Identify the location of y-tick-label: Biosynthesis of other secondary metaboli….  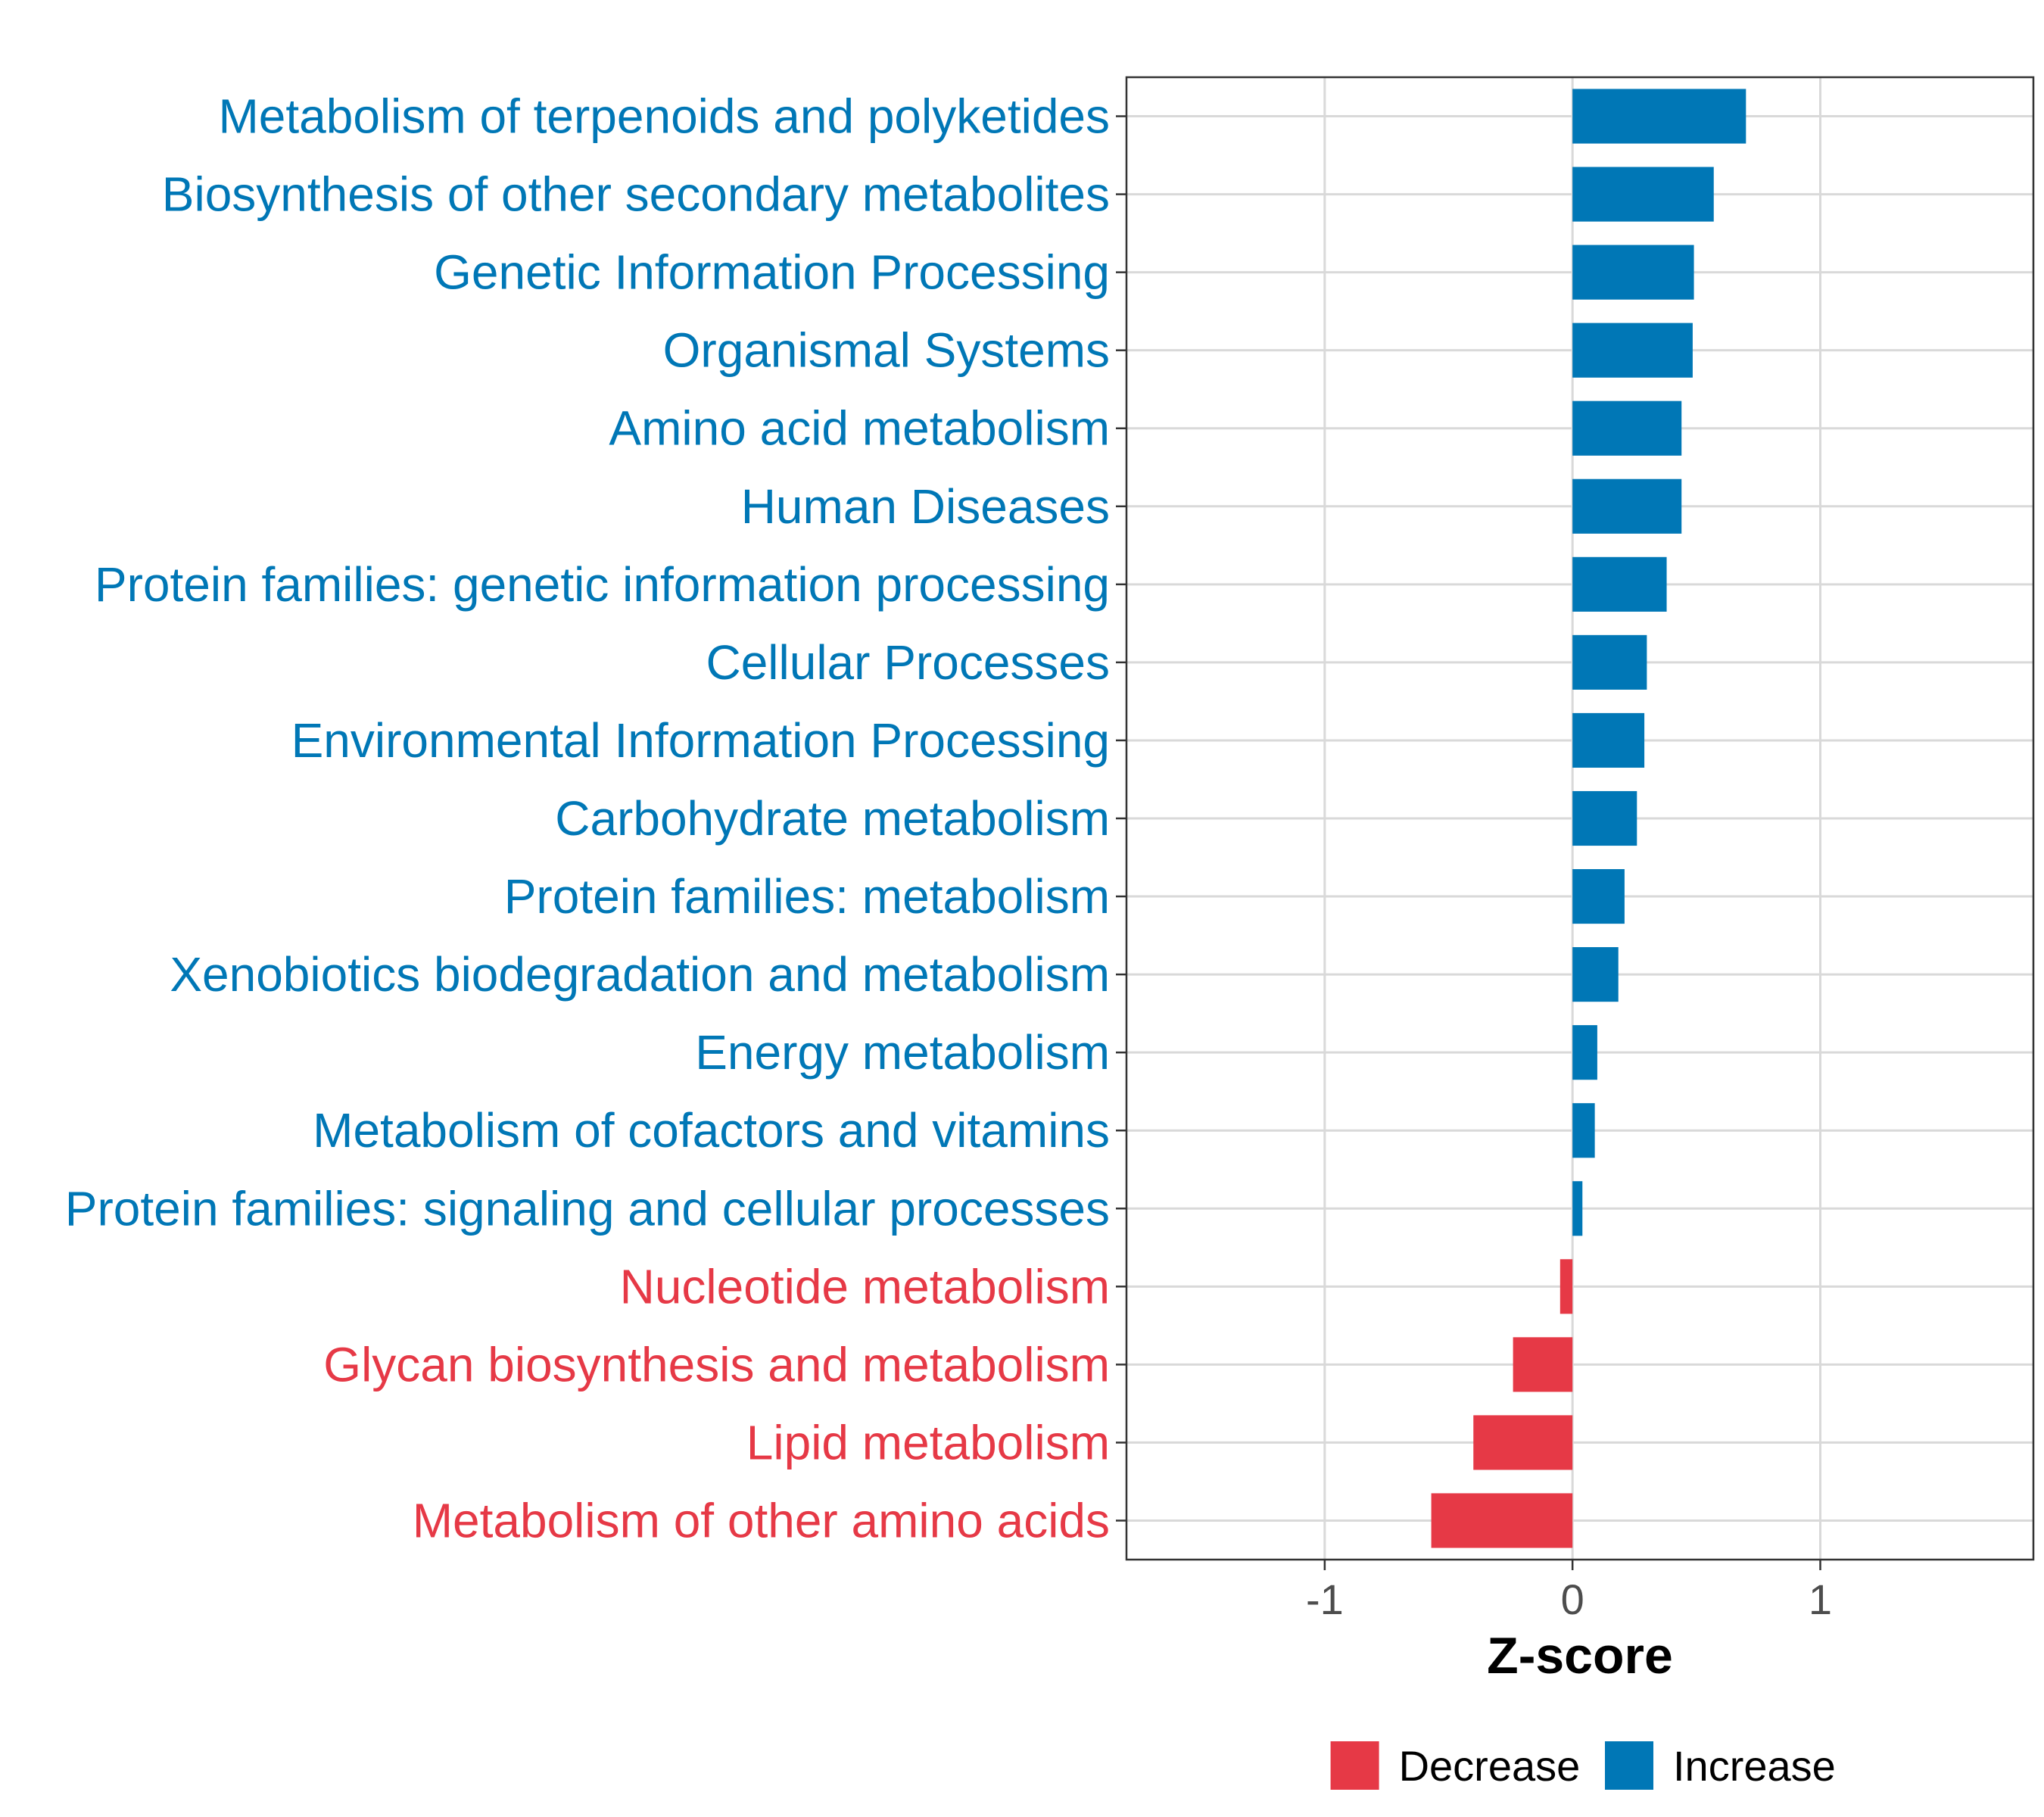
(636, 194).